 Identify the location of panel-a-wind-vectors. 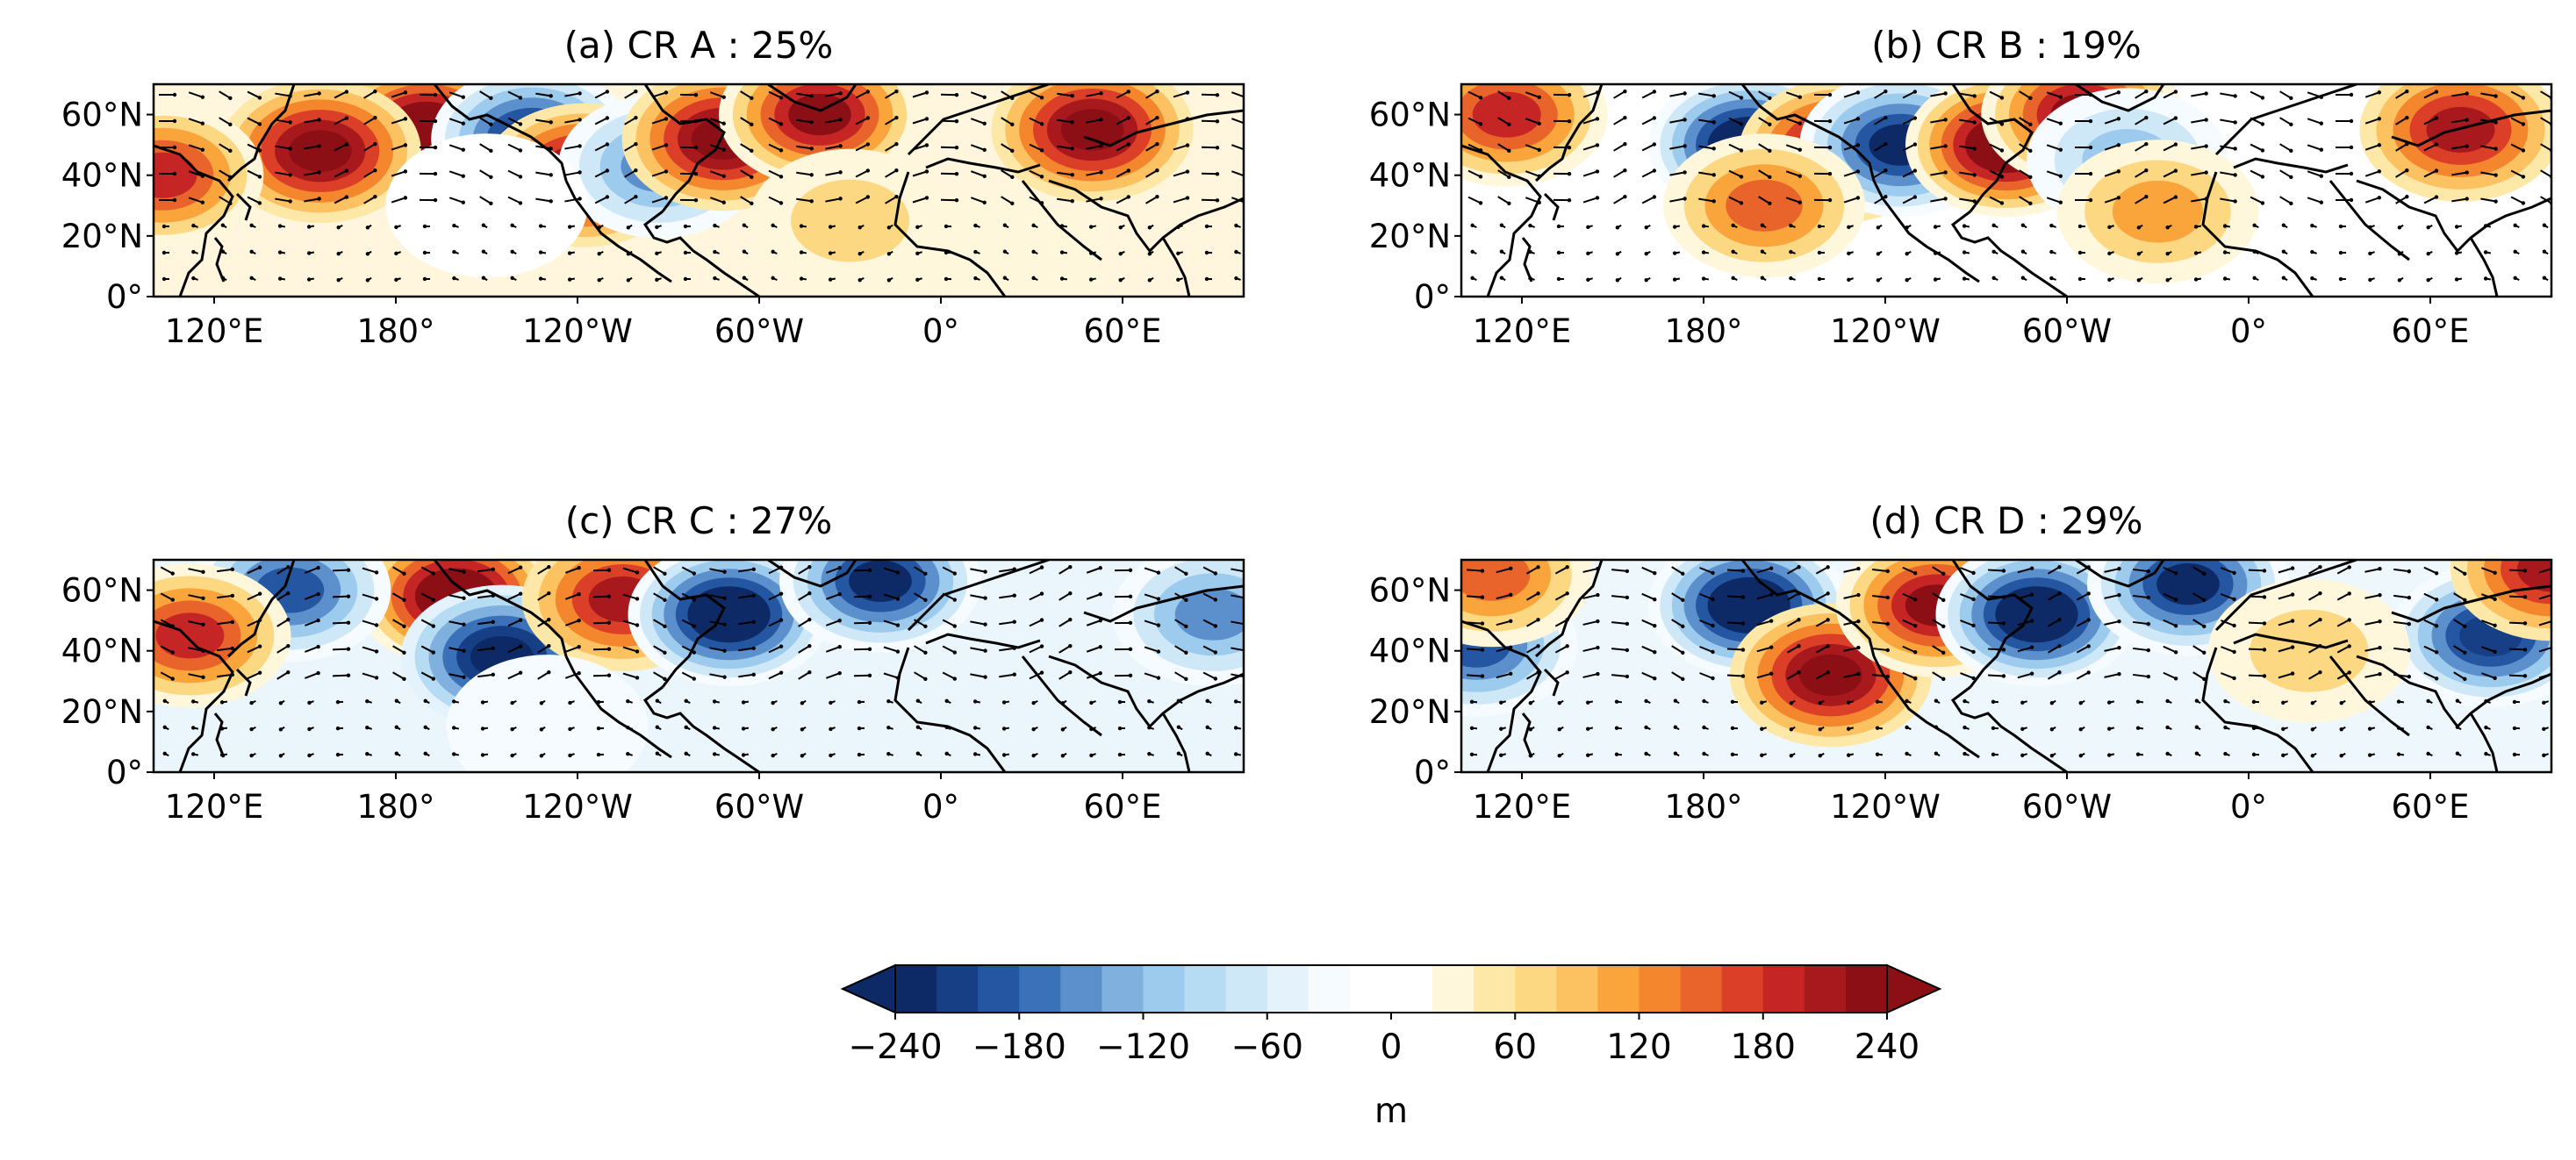
(701, 186).